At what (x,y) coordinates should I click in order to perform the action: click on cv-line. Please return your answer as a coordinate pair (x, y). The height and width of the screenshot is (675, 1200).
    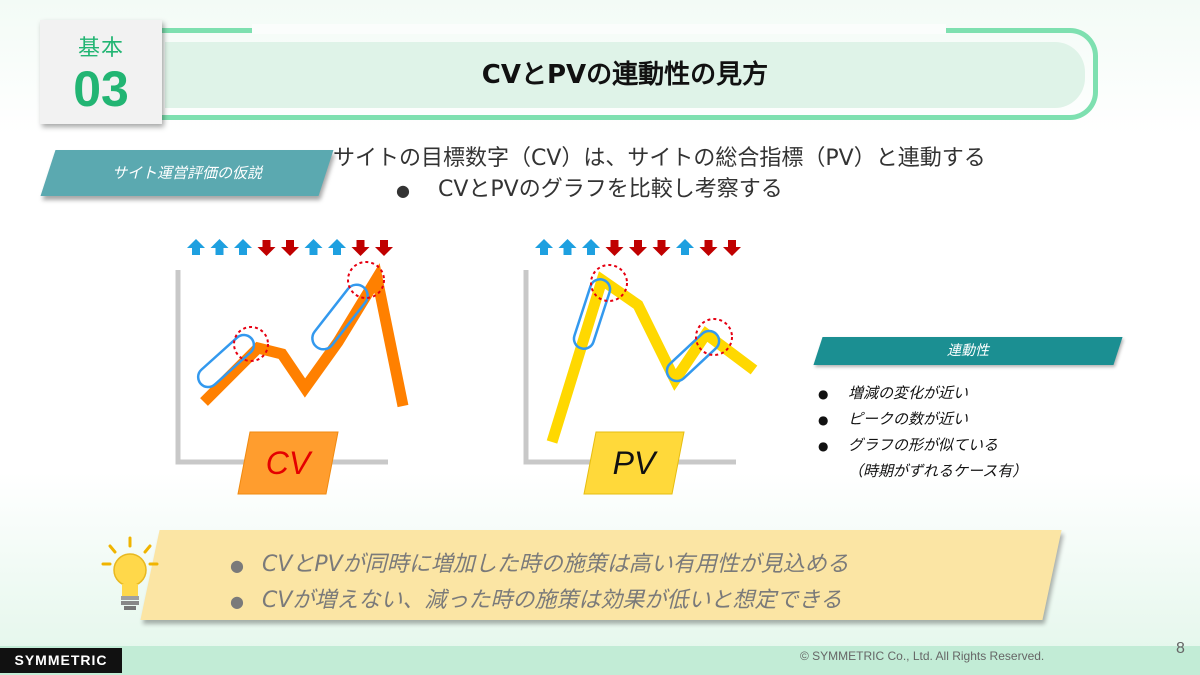
    Looking at the image, I should click on (304, 335).